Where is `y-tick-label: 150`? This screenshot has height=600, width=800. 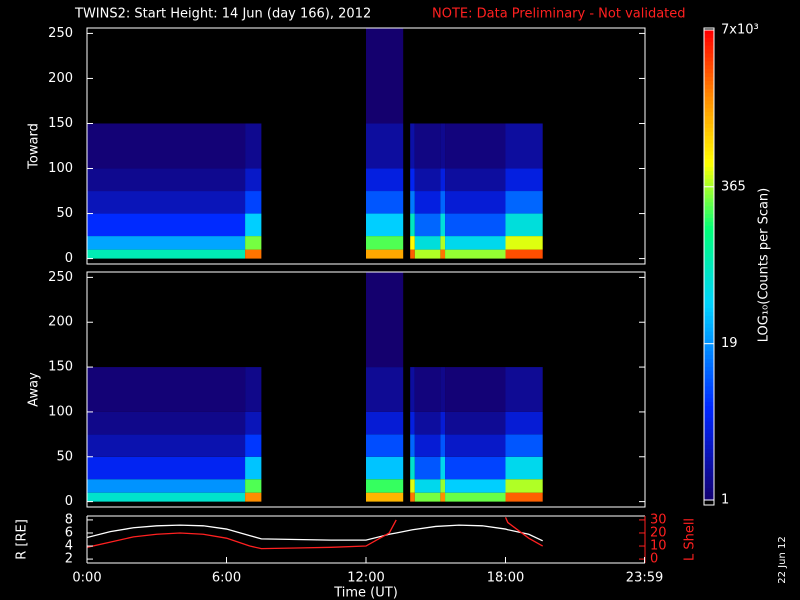
y-tick-label: 150 is located at coordinates (60, 367).